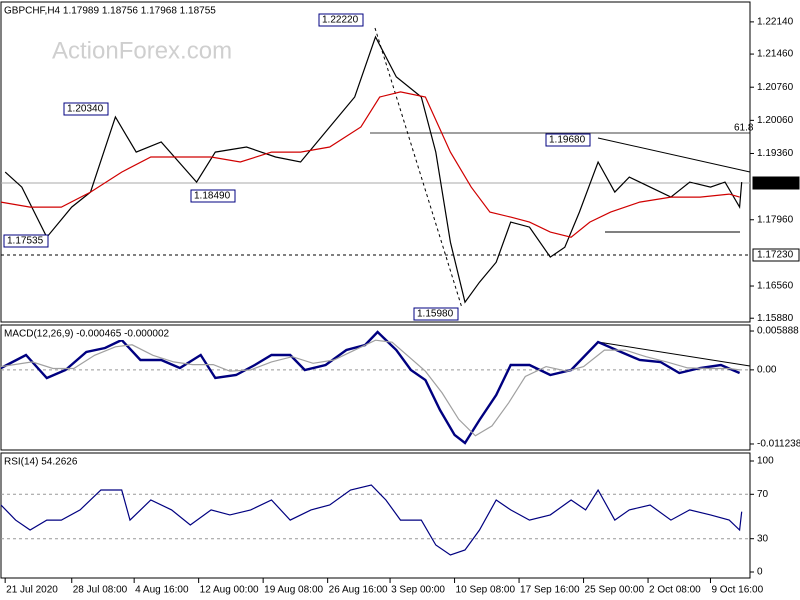  Describe the element at coordinates (760, 572) in the screenshot. I see `y-tick-label: 0` at that location.